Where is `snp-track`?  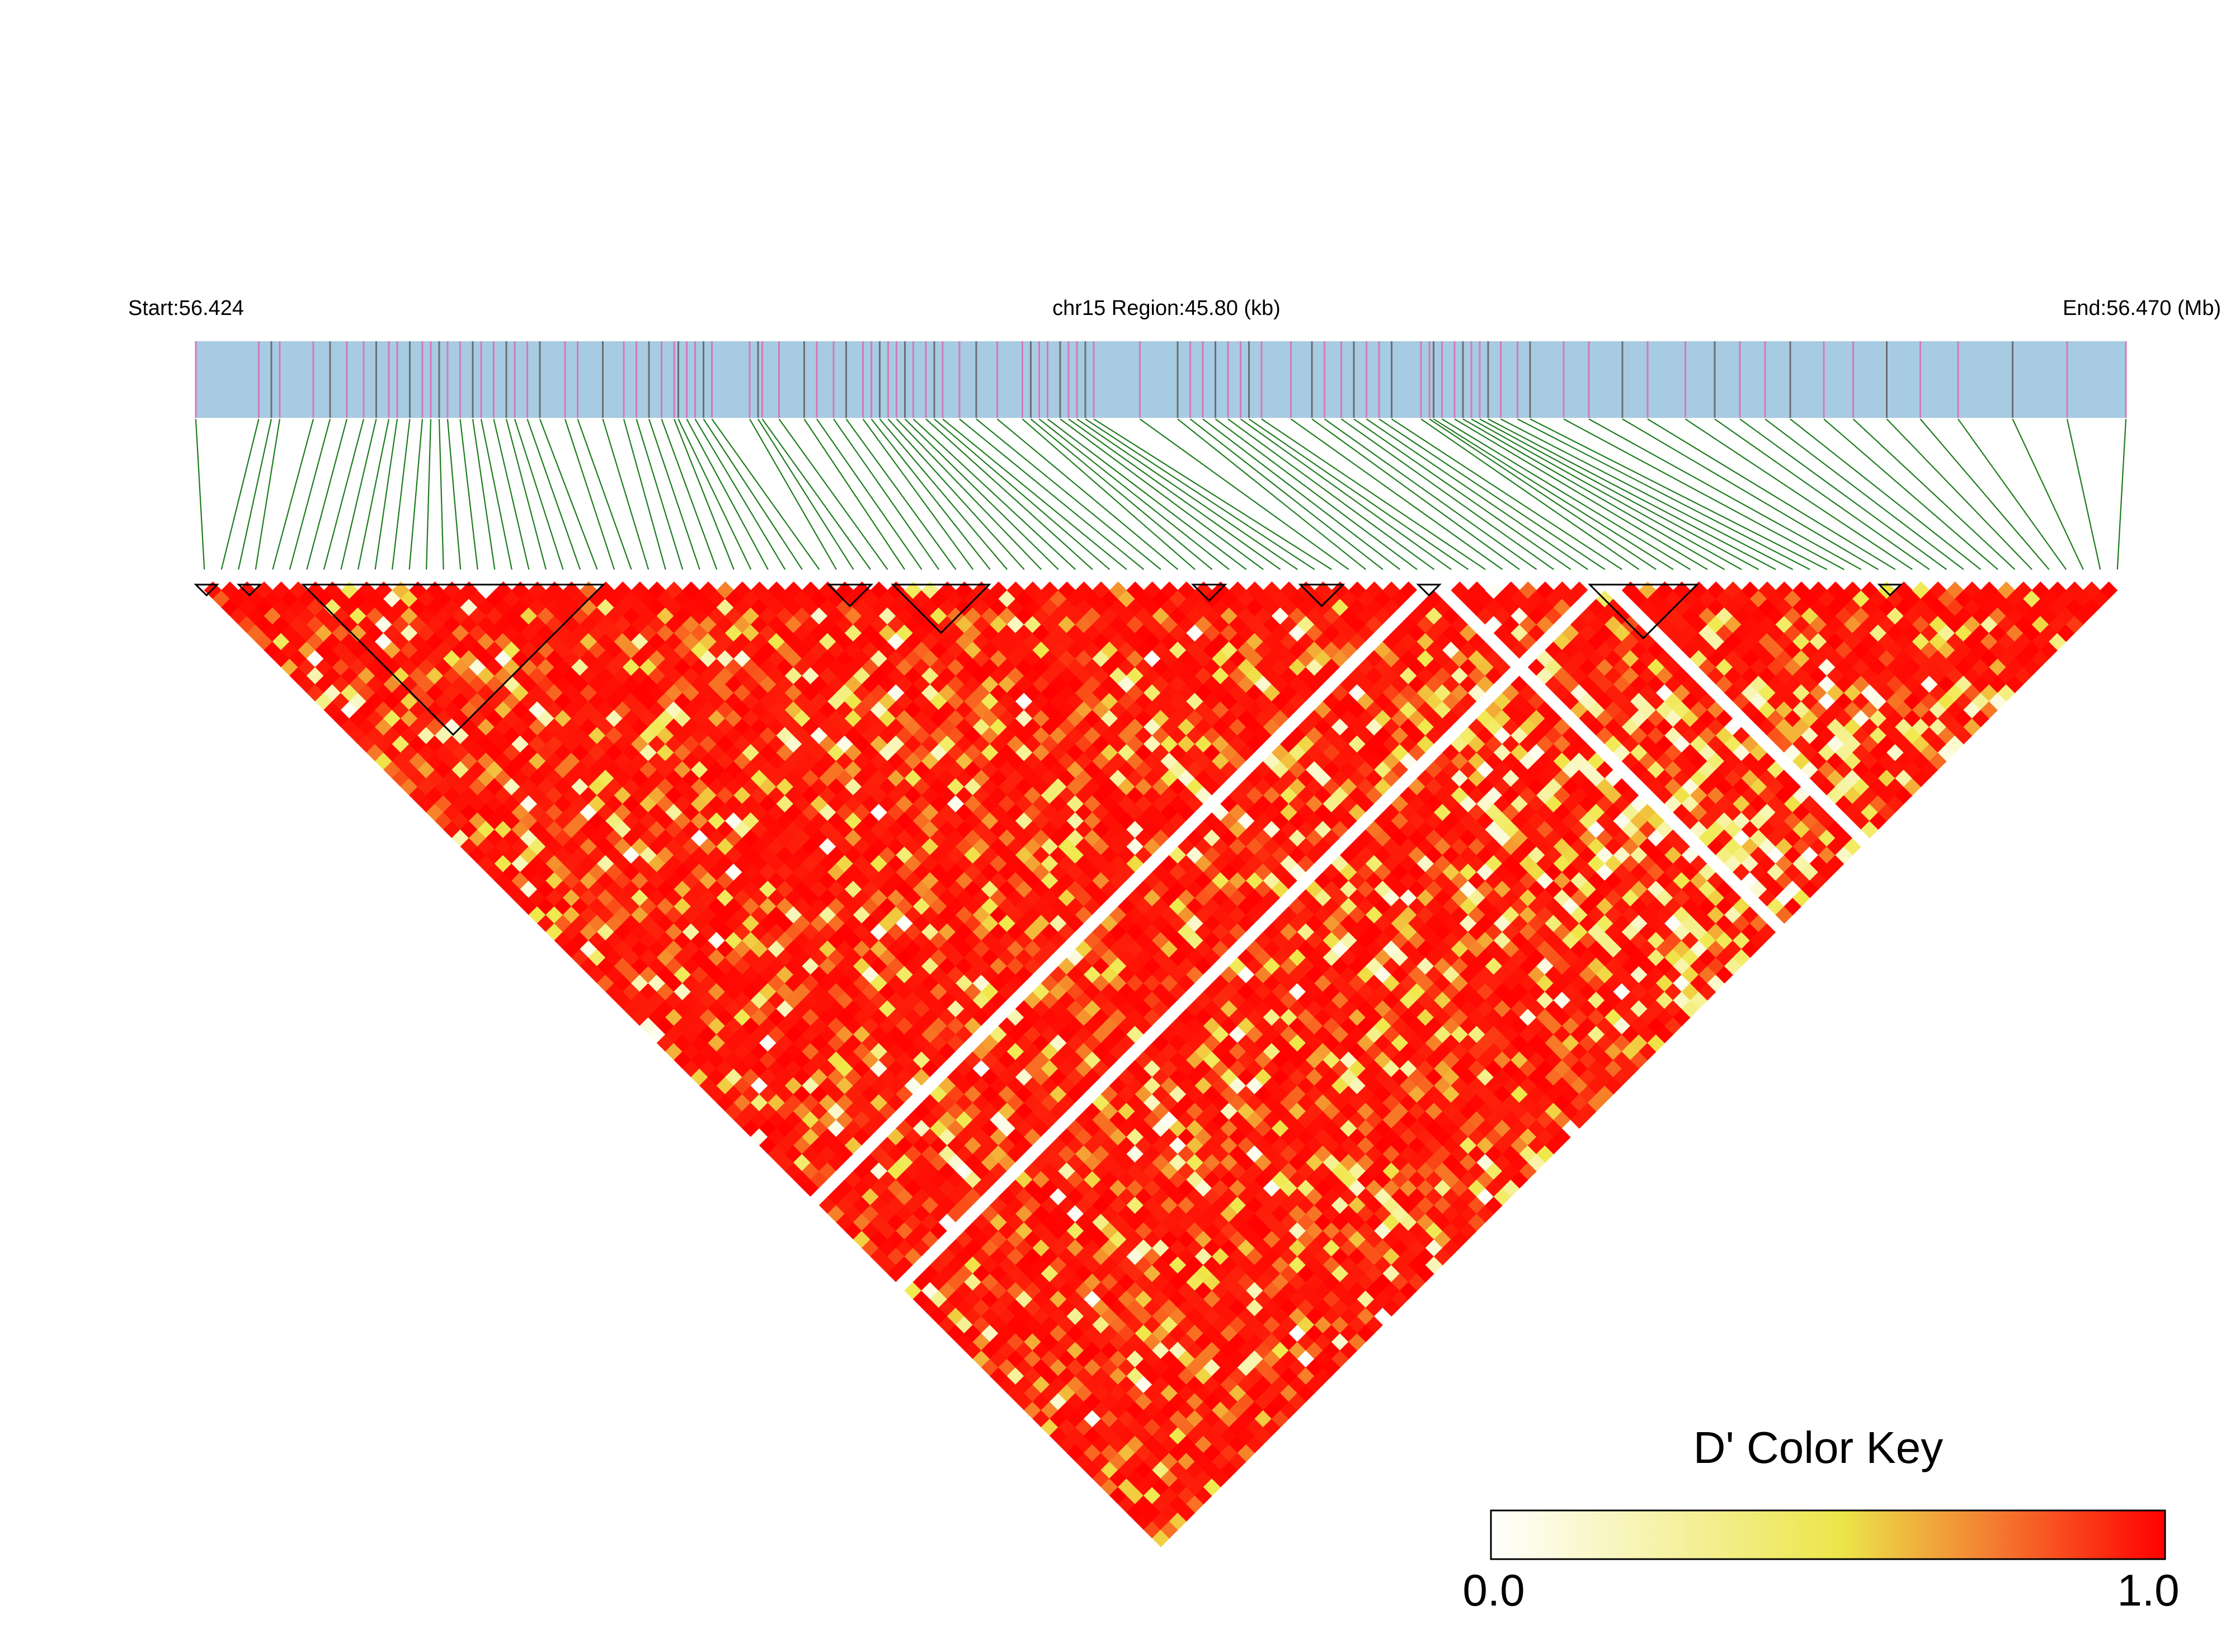
snp-track is located at coordinates (1161, 379).